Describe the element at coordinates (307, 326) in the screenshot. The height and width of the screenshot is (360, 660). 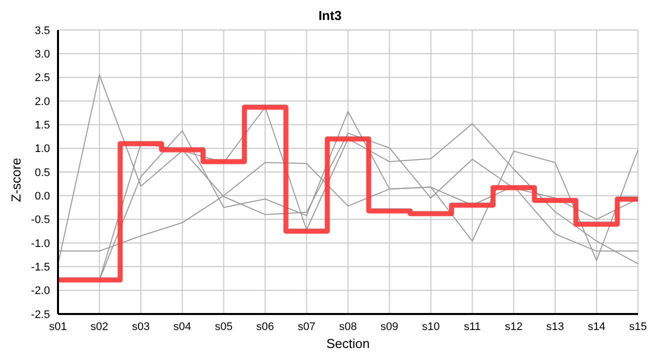
I see `x-tick-label: s07` at that location.